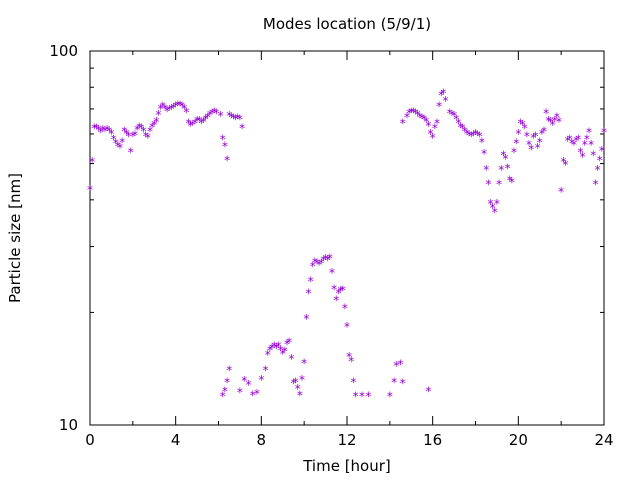 The width and height of the screenshot is (640, 480). I want to click on x-tick-label: 12, so click(346, 440).